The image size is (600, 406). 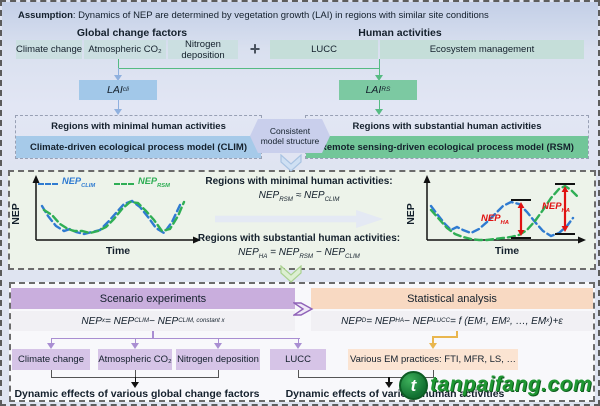 I want to click on lai-rs-box: LAI RS, so click(x=378, y=90).